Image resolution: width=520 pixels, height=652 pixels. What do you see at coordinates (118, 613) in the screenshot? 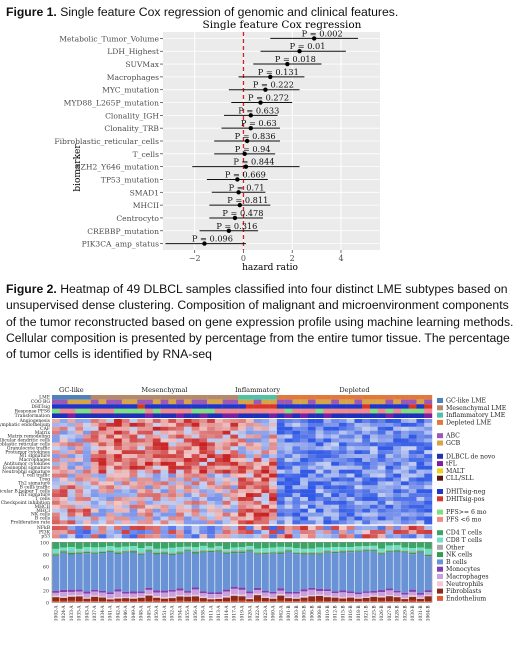
I see `sample-label: 1042-A` at bounding box center [118, 613].